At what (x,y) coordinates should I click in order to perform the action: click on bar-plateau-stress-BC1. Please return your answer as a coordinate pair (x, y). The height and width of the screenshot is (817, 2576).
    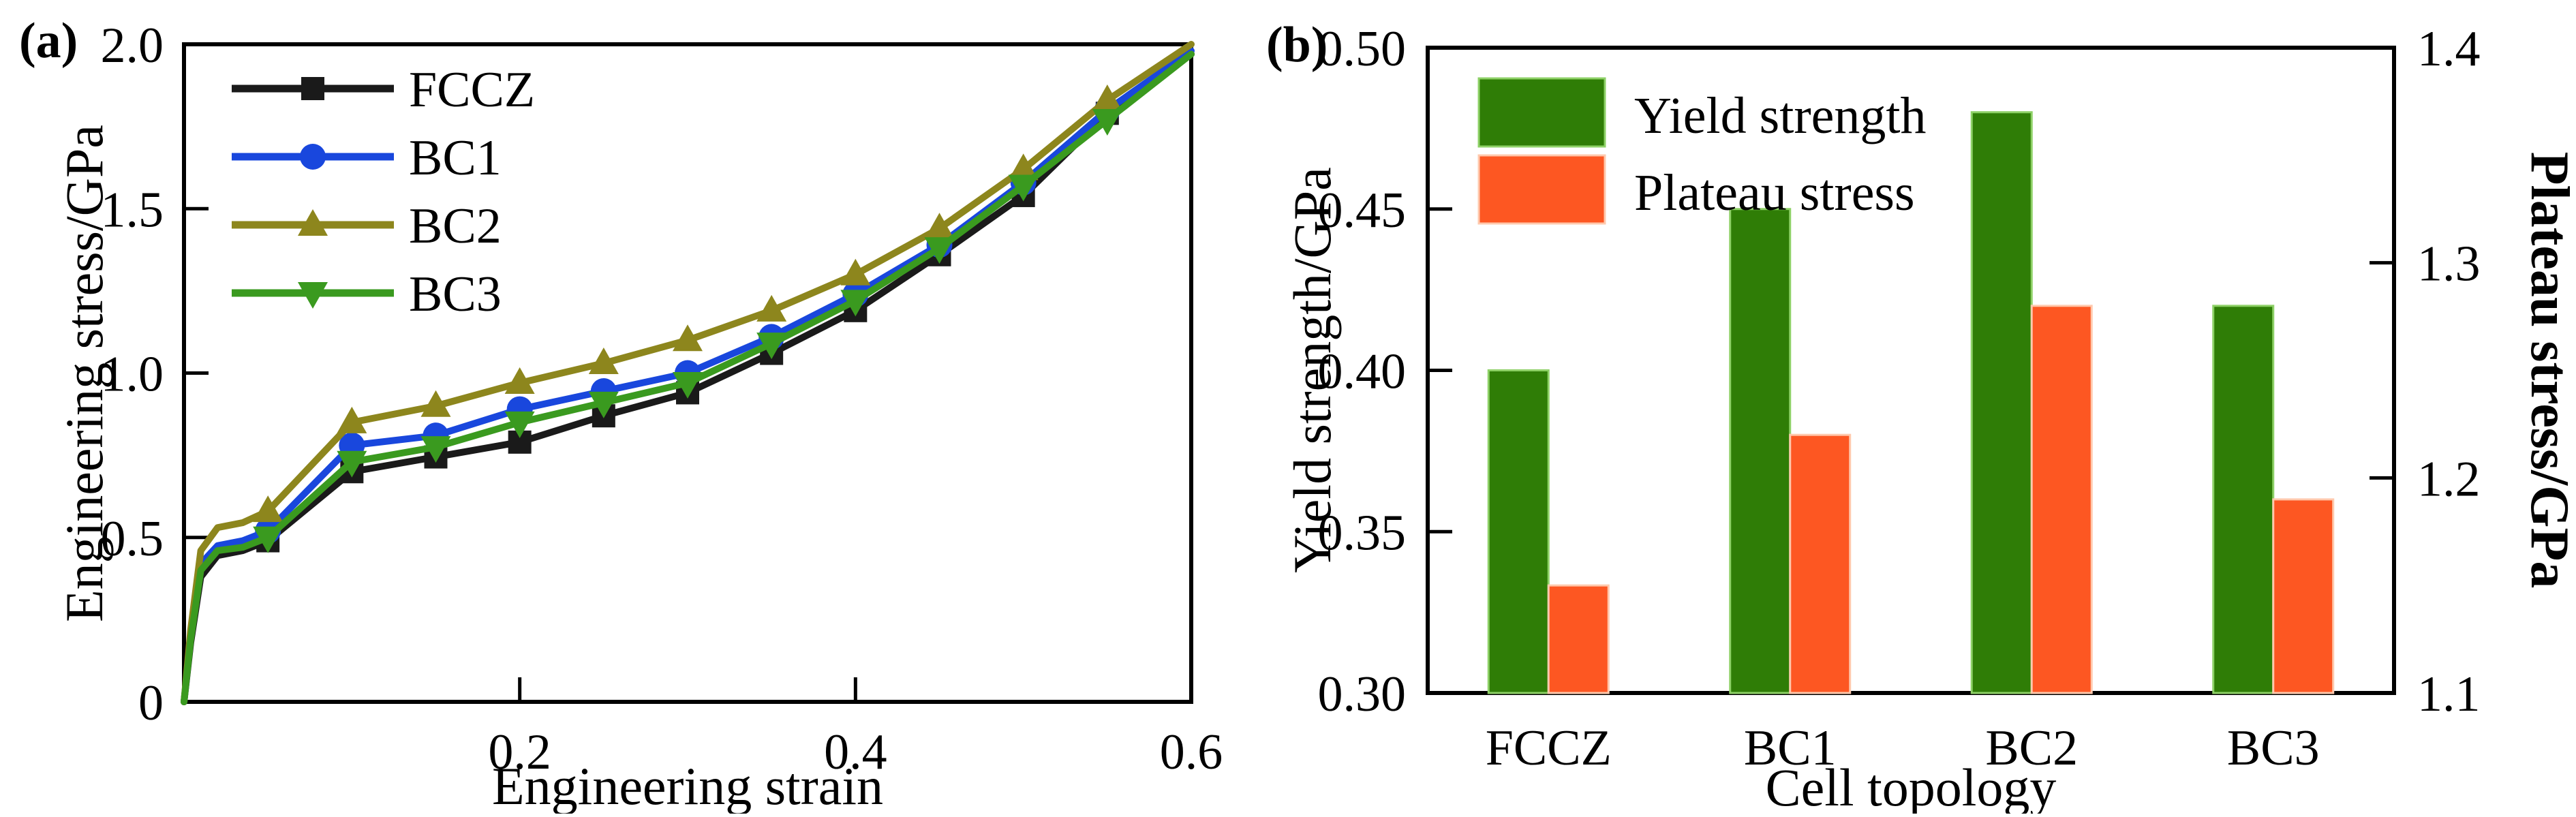
    Looking at the image, I should click on (1820, 563).